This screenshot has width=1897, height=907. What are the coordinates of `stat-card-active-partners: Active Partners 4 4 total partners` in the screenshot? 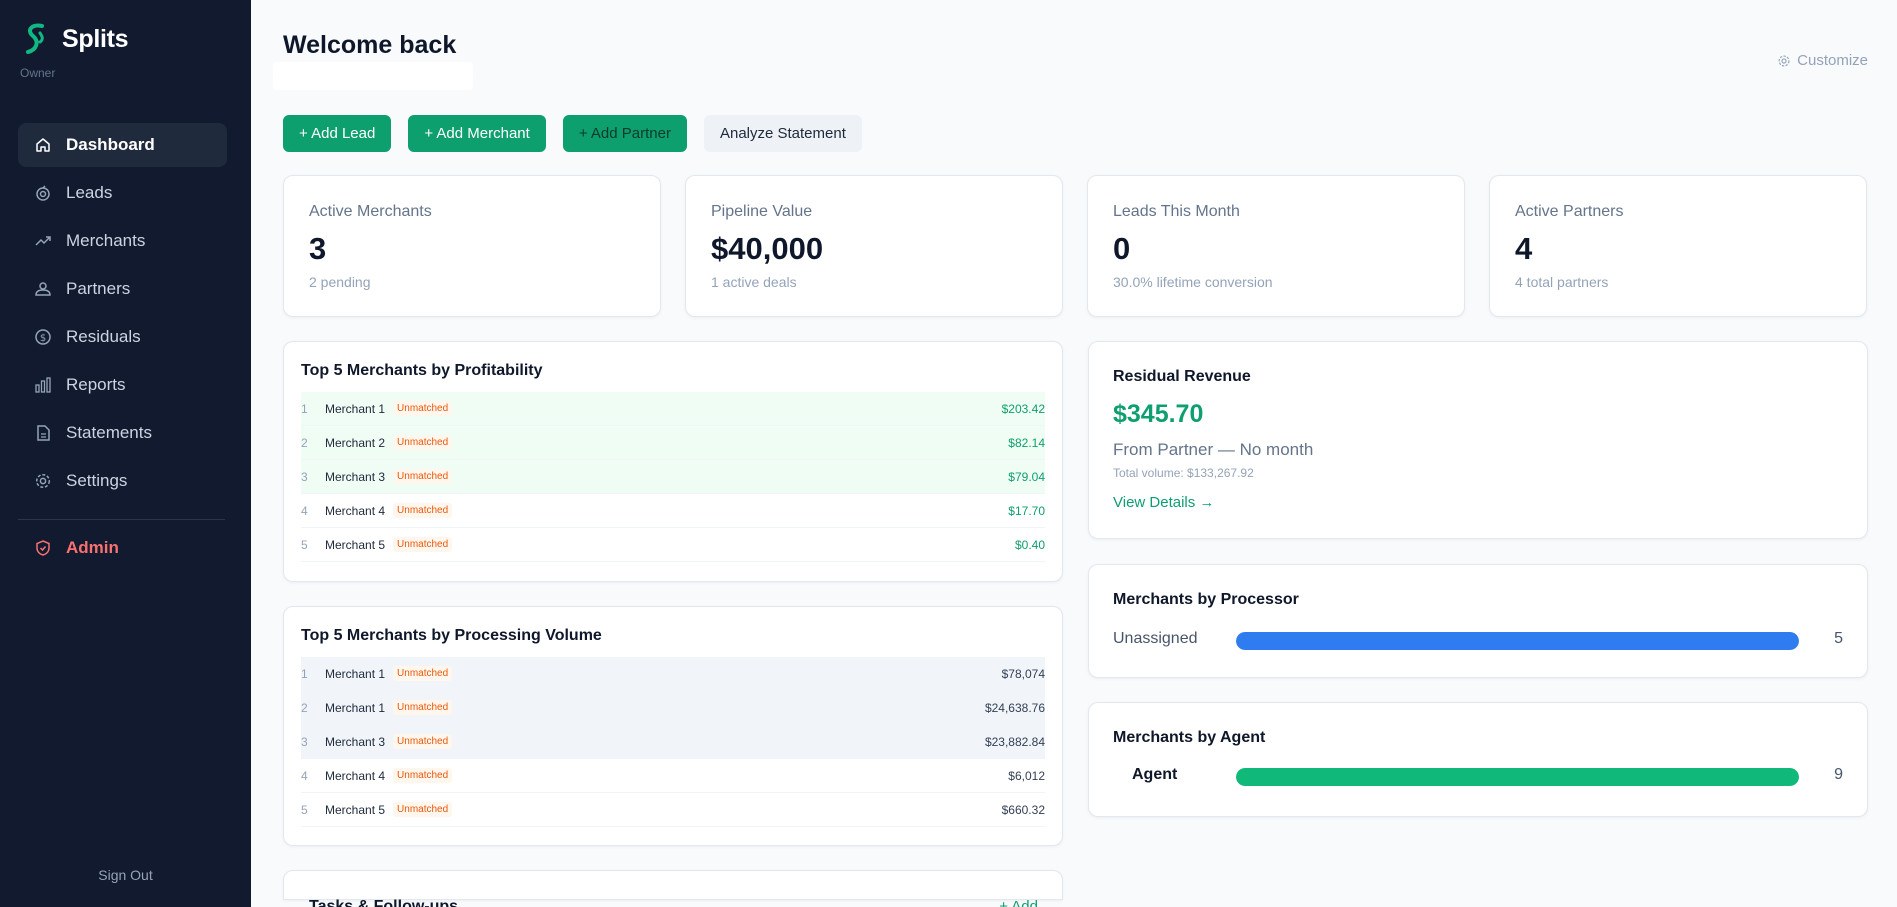 It's located at (1678, 246).